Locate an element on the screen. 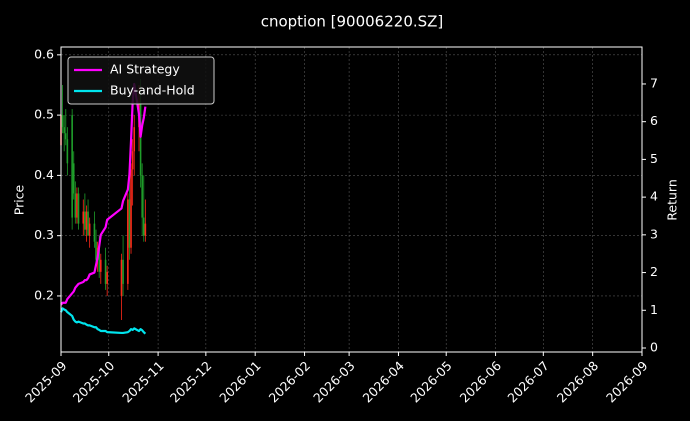  y-axis-label: Price is located at coordinates (19, 199).